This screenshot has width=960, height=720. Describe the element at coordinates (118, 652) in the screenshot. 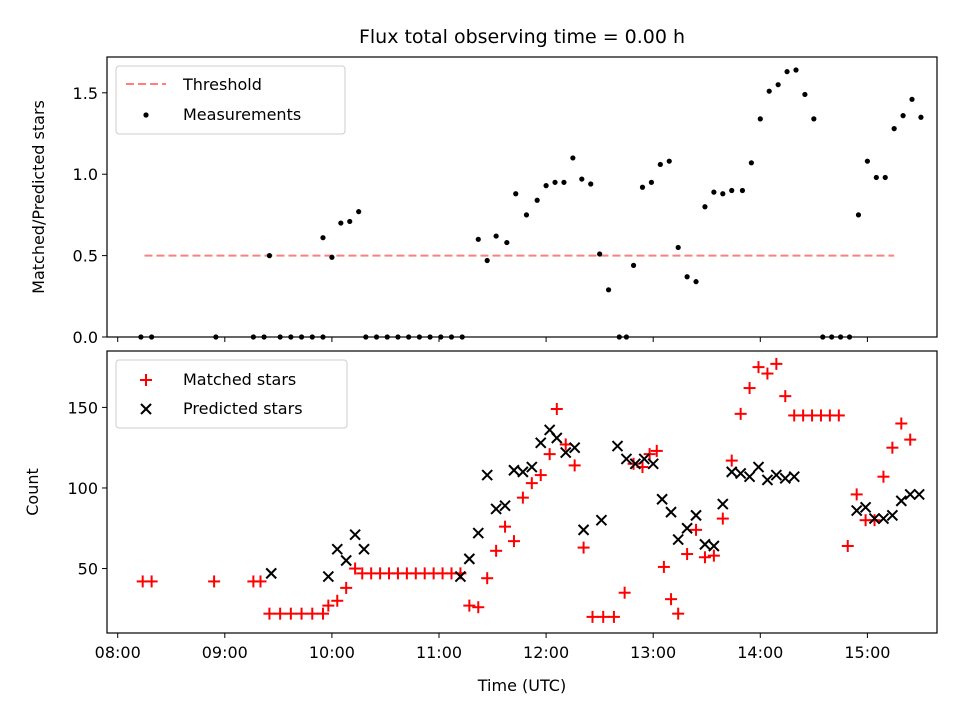

I see `x-tick-label: 08:00` at that location.